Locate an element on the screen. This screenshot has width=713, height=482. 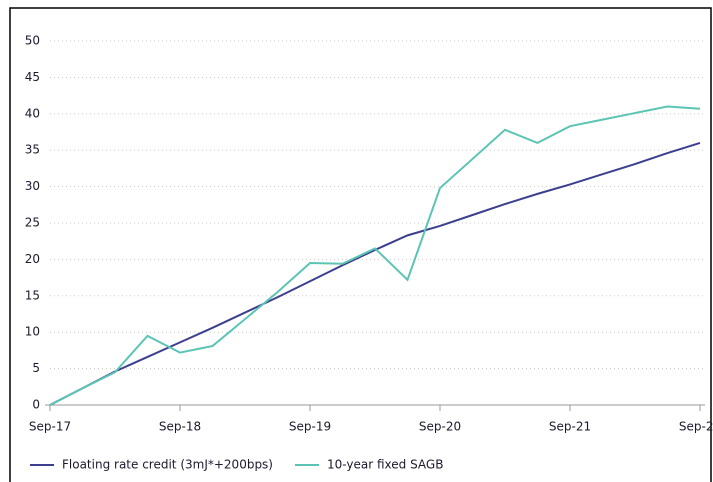
y-tick-label: 30 is located at coordinates (32, 186).